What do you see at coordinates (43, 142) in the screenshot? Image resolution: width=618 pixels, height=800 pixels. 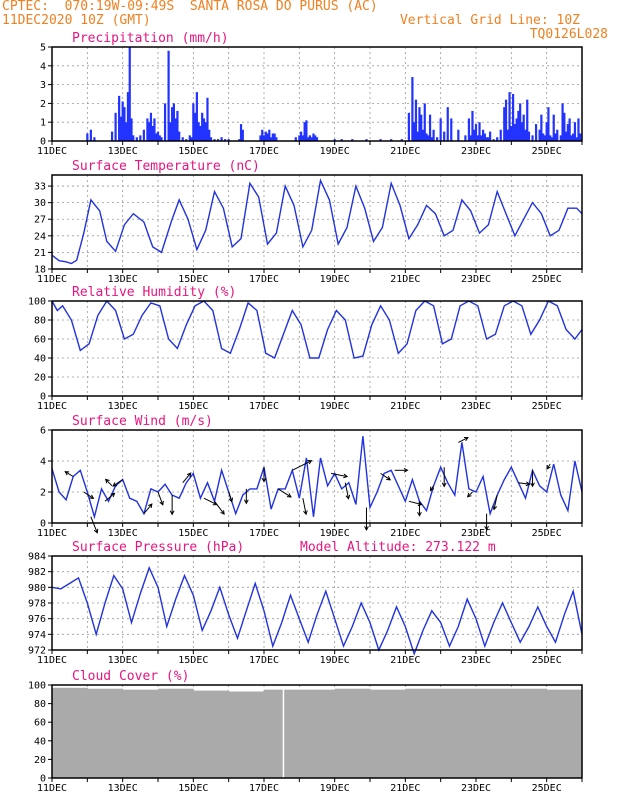 I see `y-tick-label: 0` at bounding box center [43, 142].